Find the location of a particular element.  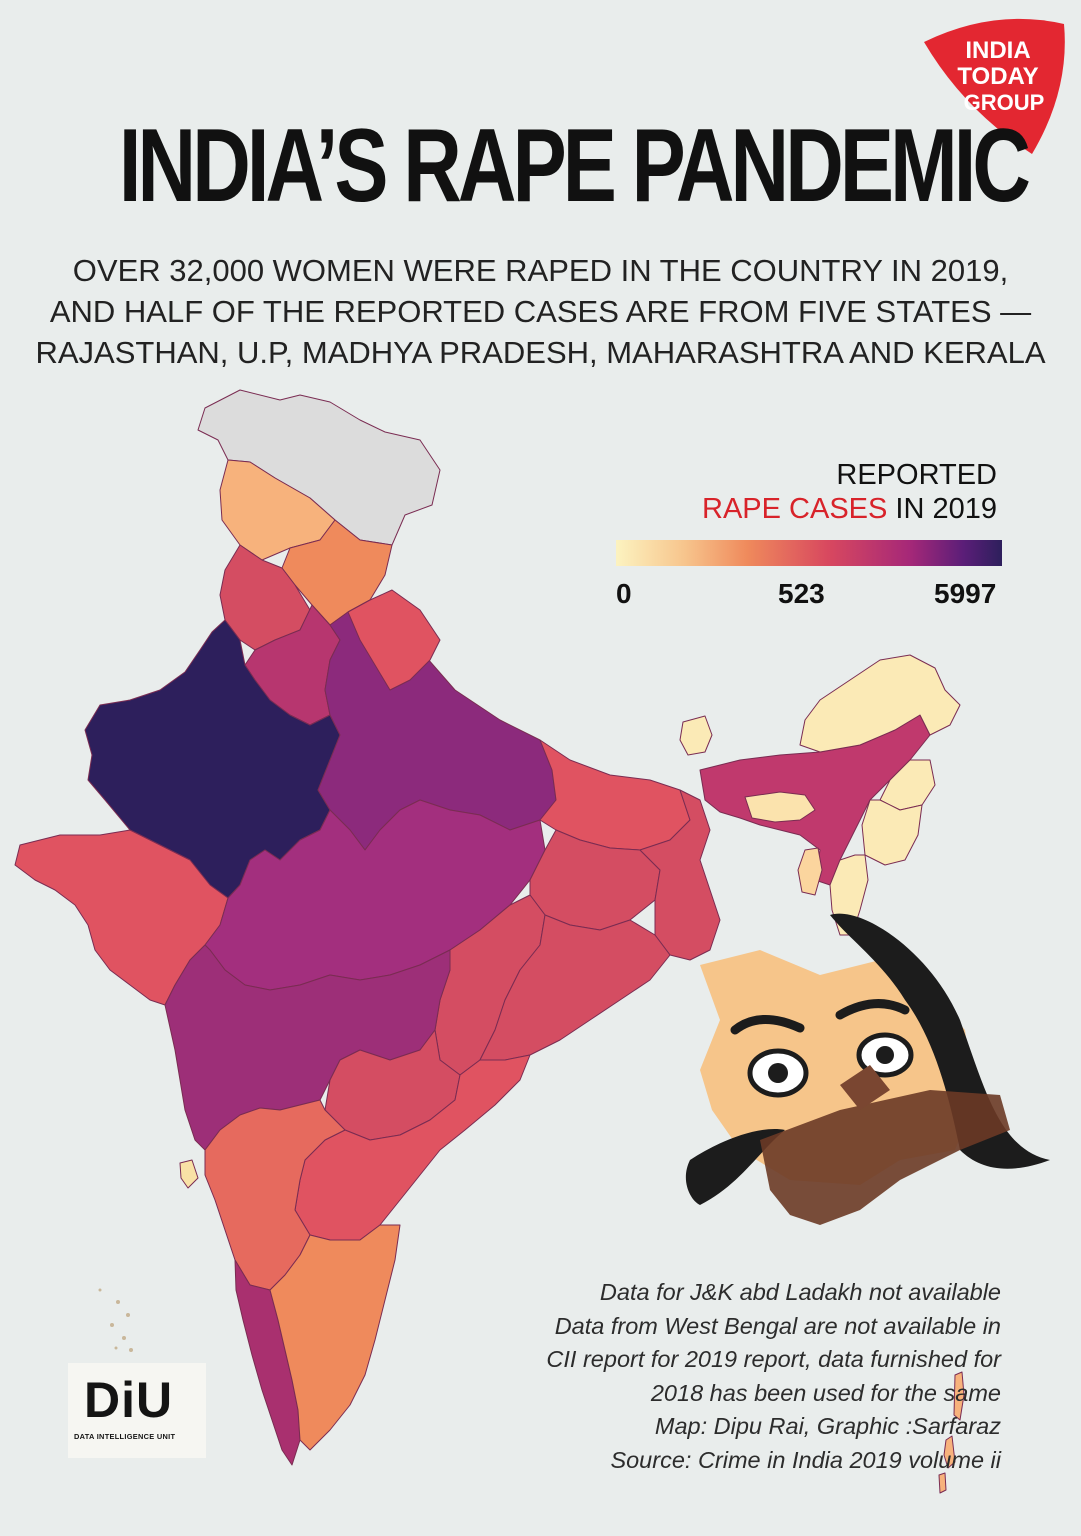

lakshadweep-islands is located at coordinates (115, 1320).